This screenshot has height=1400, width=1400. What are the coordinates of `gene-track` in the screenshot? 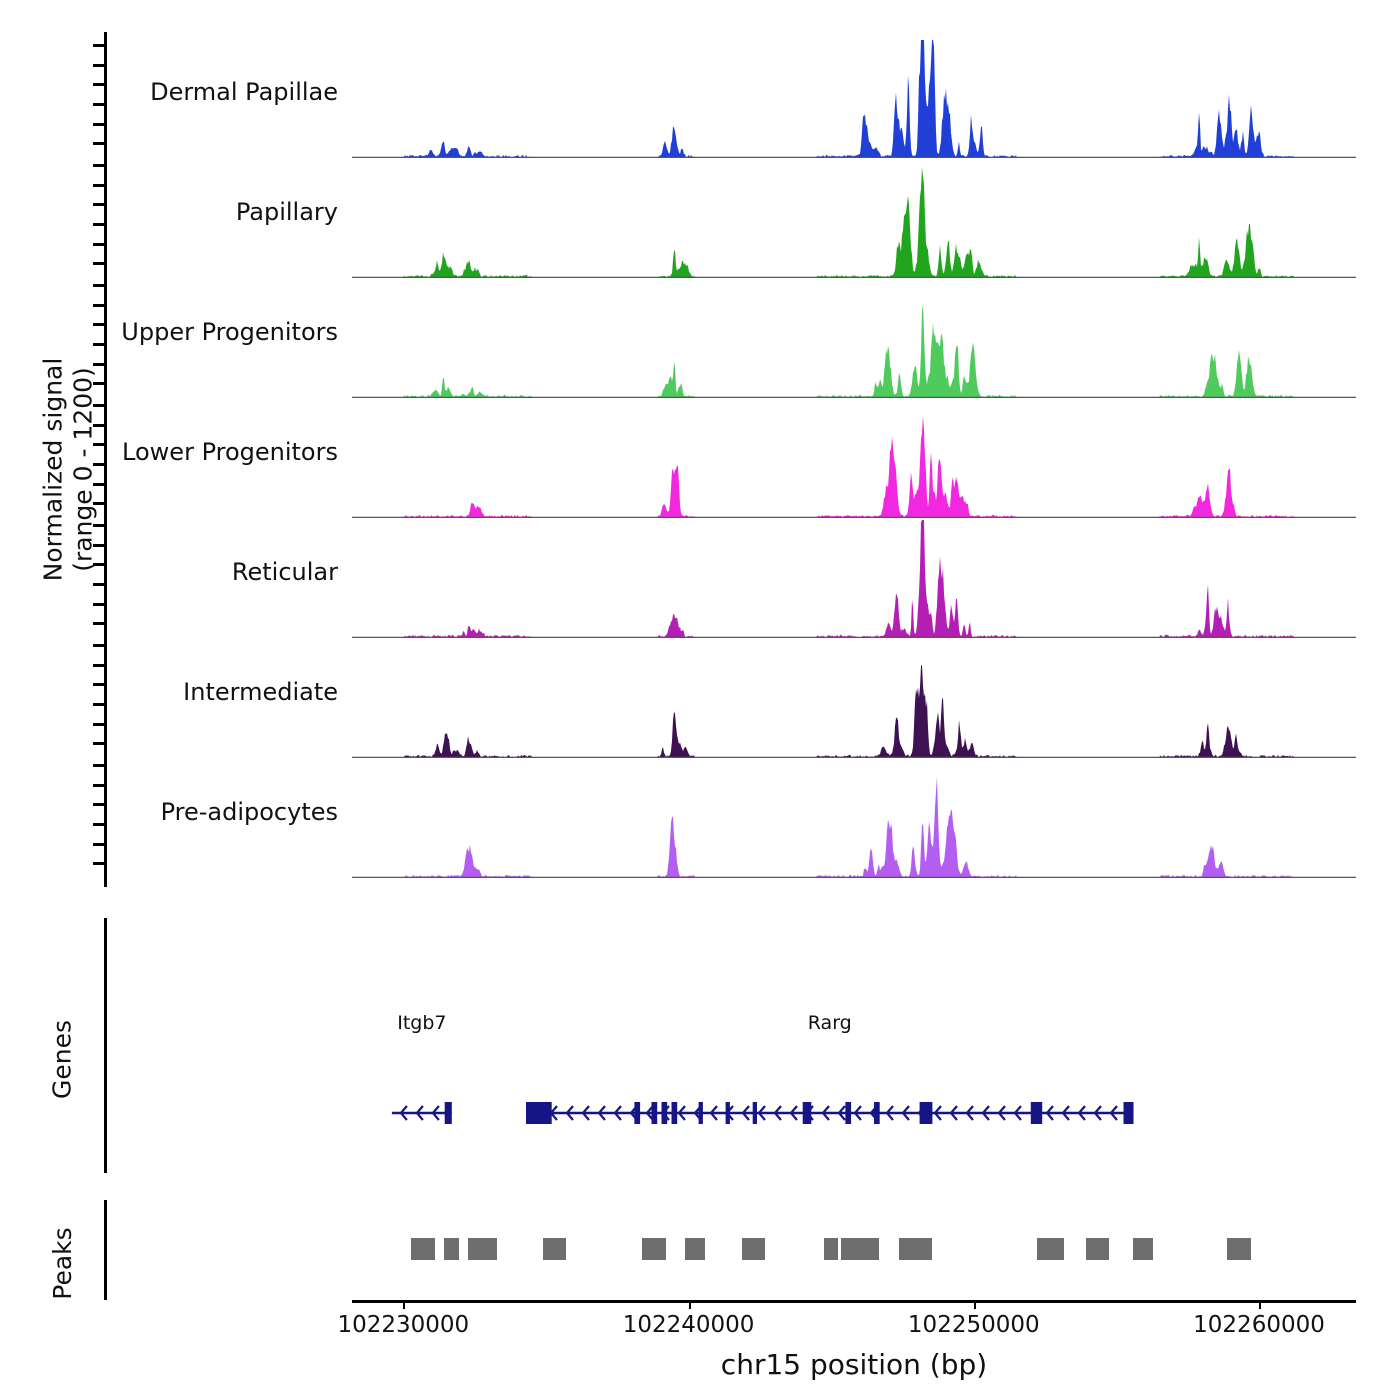 It's located at (854, 1113).